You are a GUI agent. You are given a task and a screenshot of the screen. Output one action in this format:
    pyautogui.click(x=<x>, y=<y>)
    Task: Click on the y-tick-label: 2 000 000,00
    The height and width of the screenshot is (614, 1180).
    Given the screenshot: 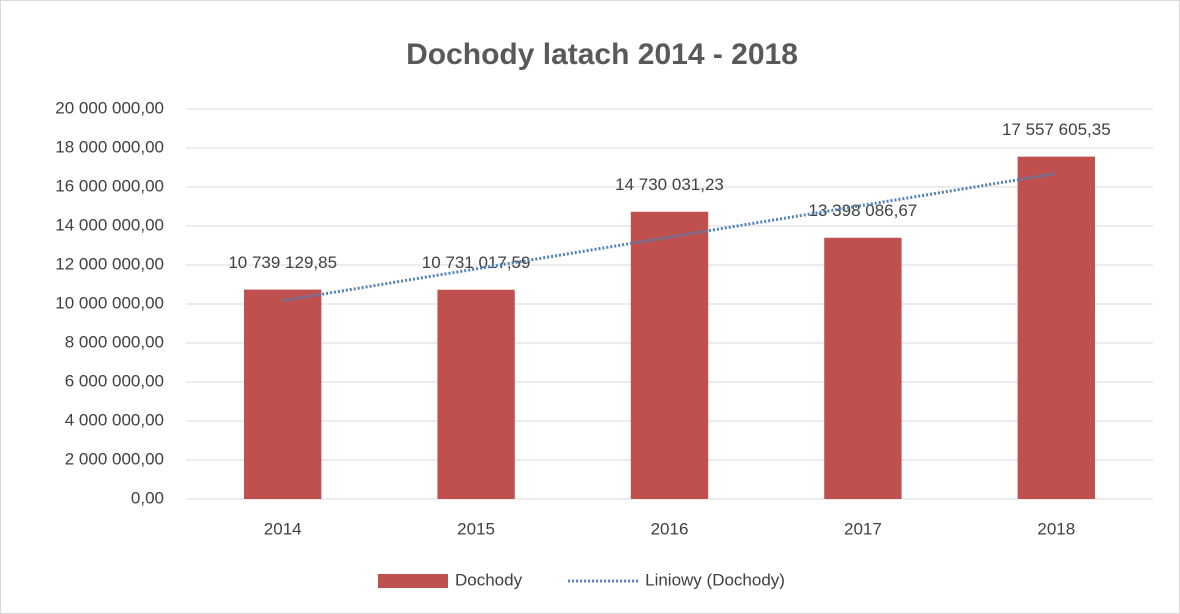 What is the action you would take?
    pyautogui.click(x=114, y=458)
    